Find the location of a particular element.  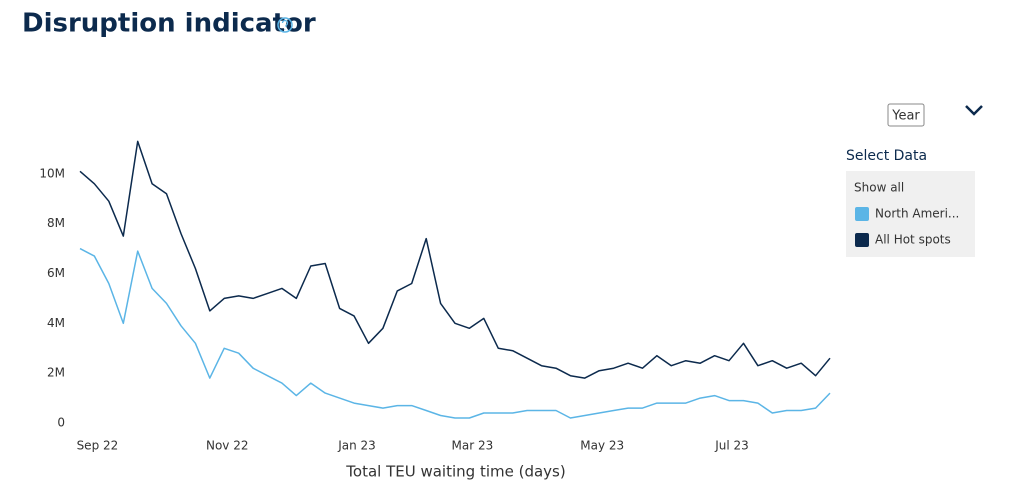

y-tick-label: 8M is located at coordinates (56, 223).